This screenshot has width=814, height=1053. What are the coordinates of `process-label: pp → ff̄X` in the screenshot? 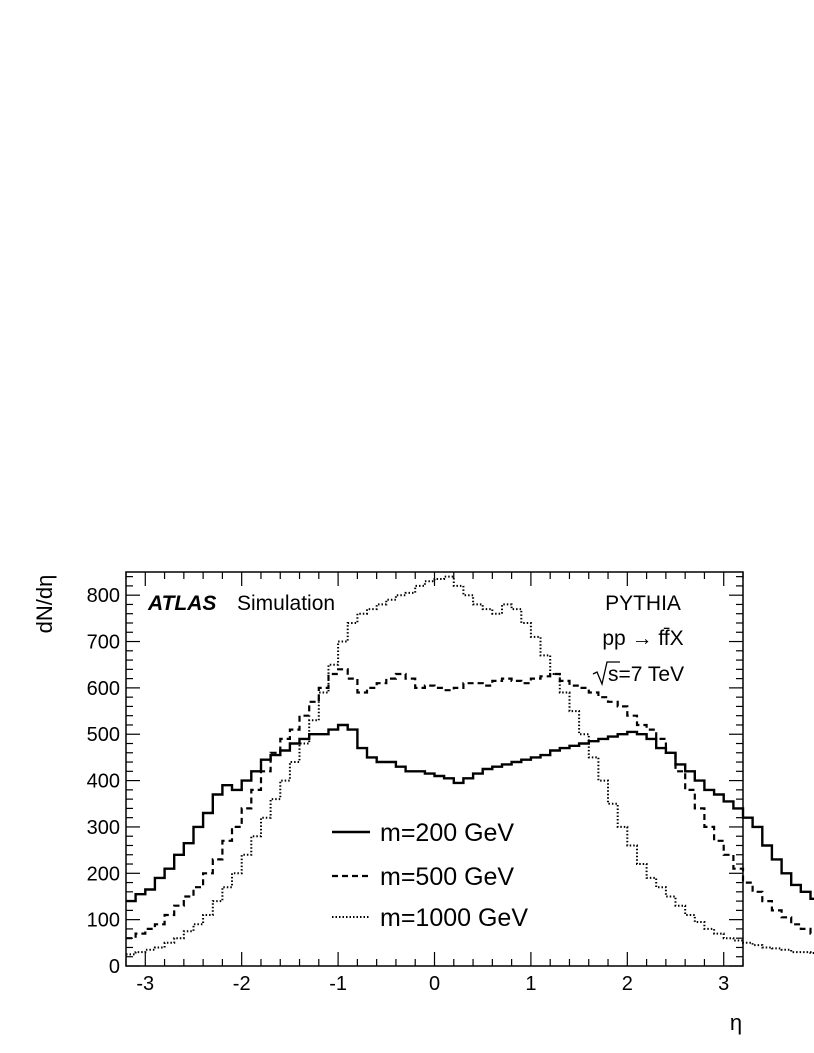 It's located at (642, 638).